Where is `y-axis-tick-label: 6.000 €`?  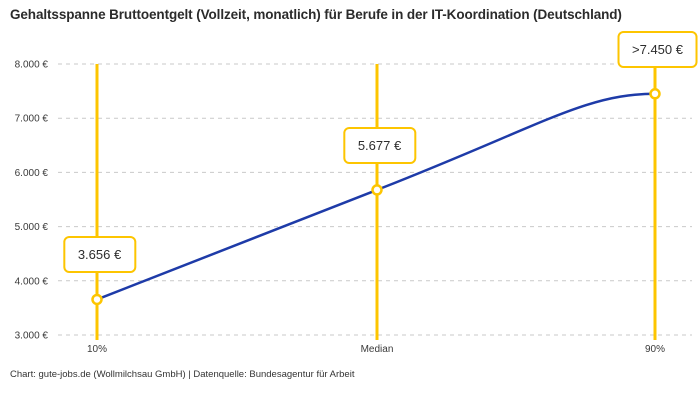
y-axis-tick-label: 6.000 € is located at coordinates (32, 173).